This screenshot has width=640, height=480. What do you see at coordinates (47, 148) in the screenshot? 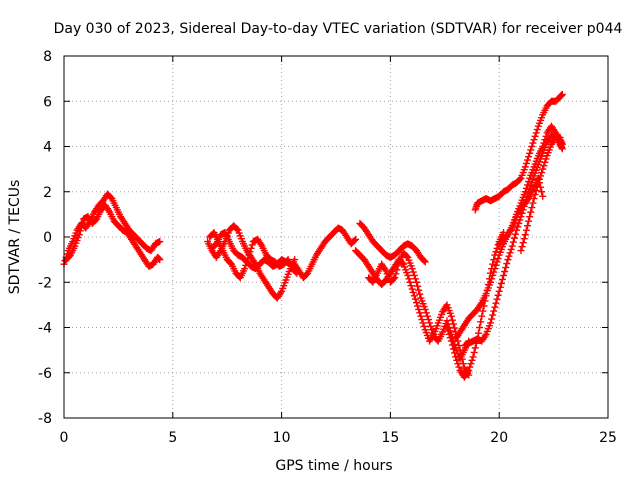
I see `y-tick-label: 4` at bounding box center [47, 148].